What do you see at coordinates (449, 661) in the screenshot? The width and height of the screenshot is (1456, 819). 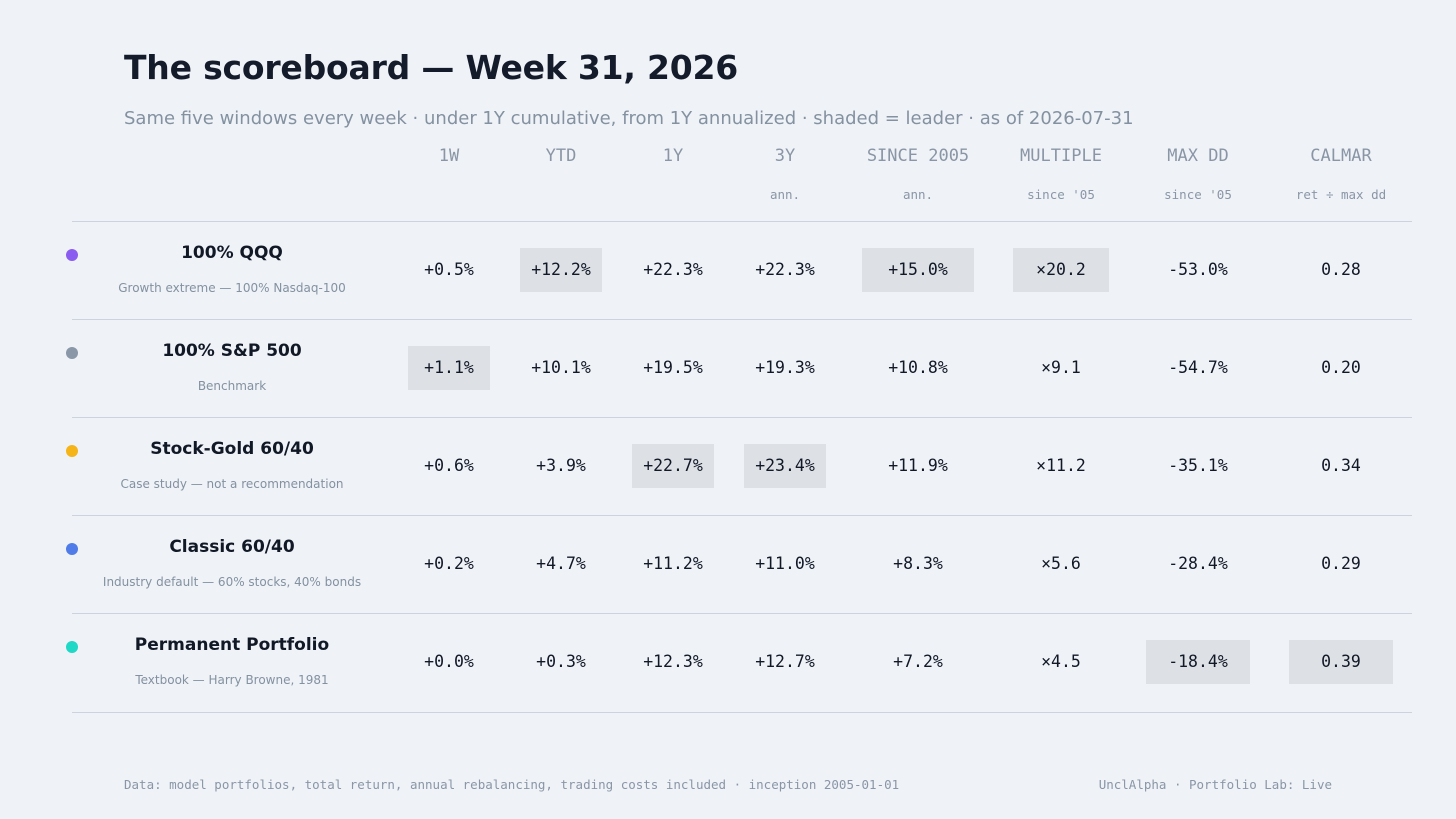 I see `cell-1w: +0.0%` at bounding box center [449, 661].